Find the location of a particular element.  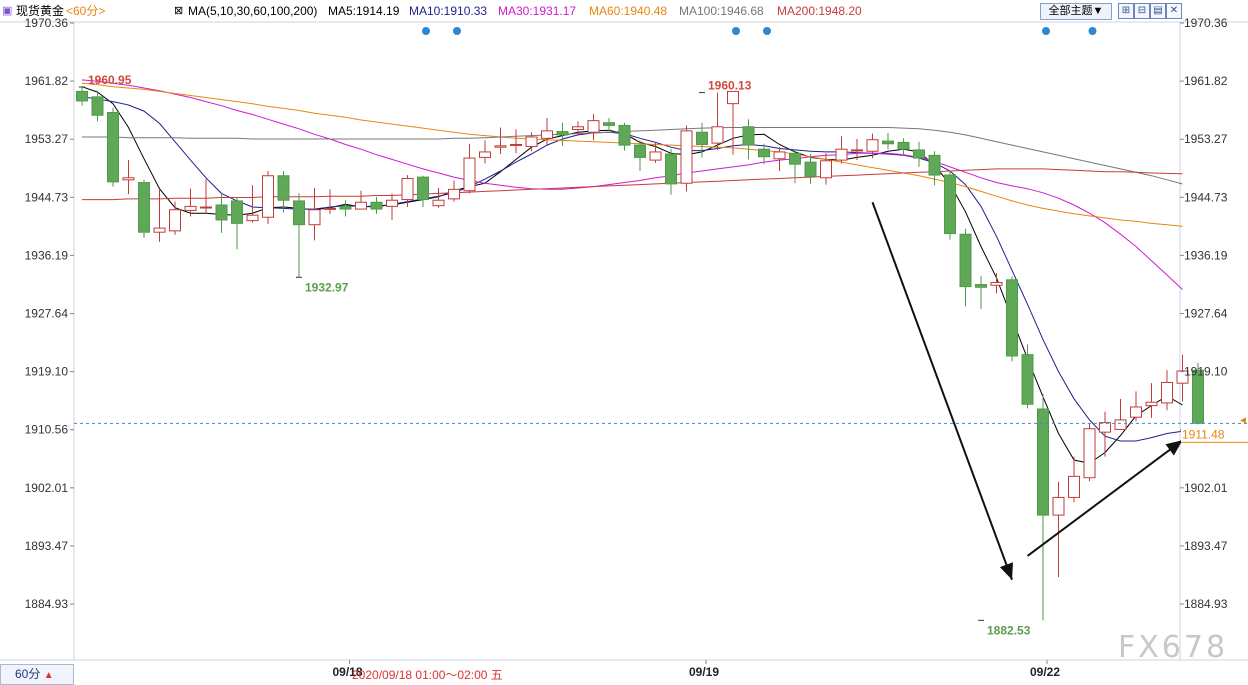

ma-icon: ⊠ is located at coordinates (179, 11).